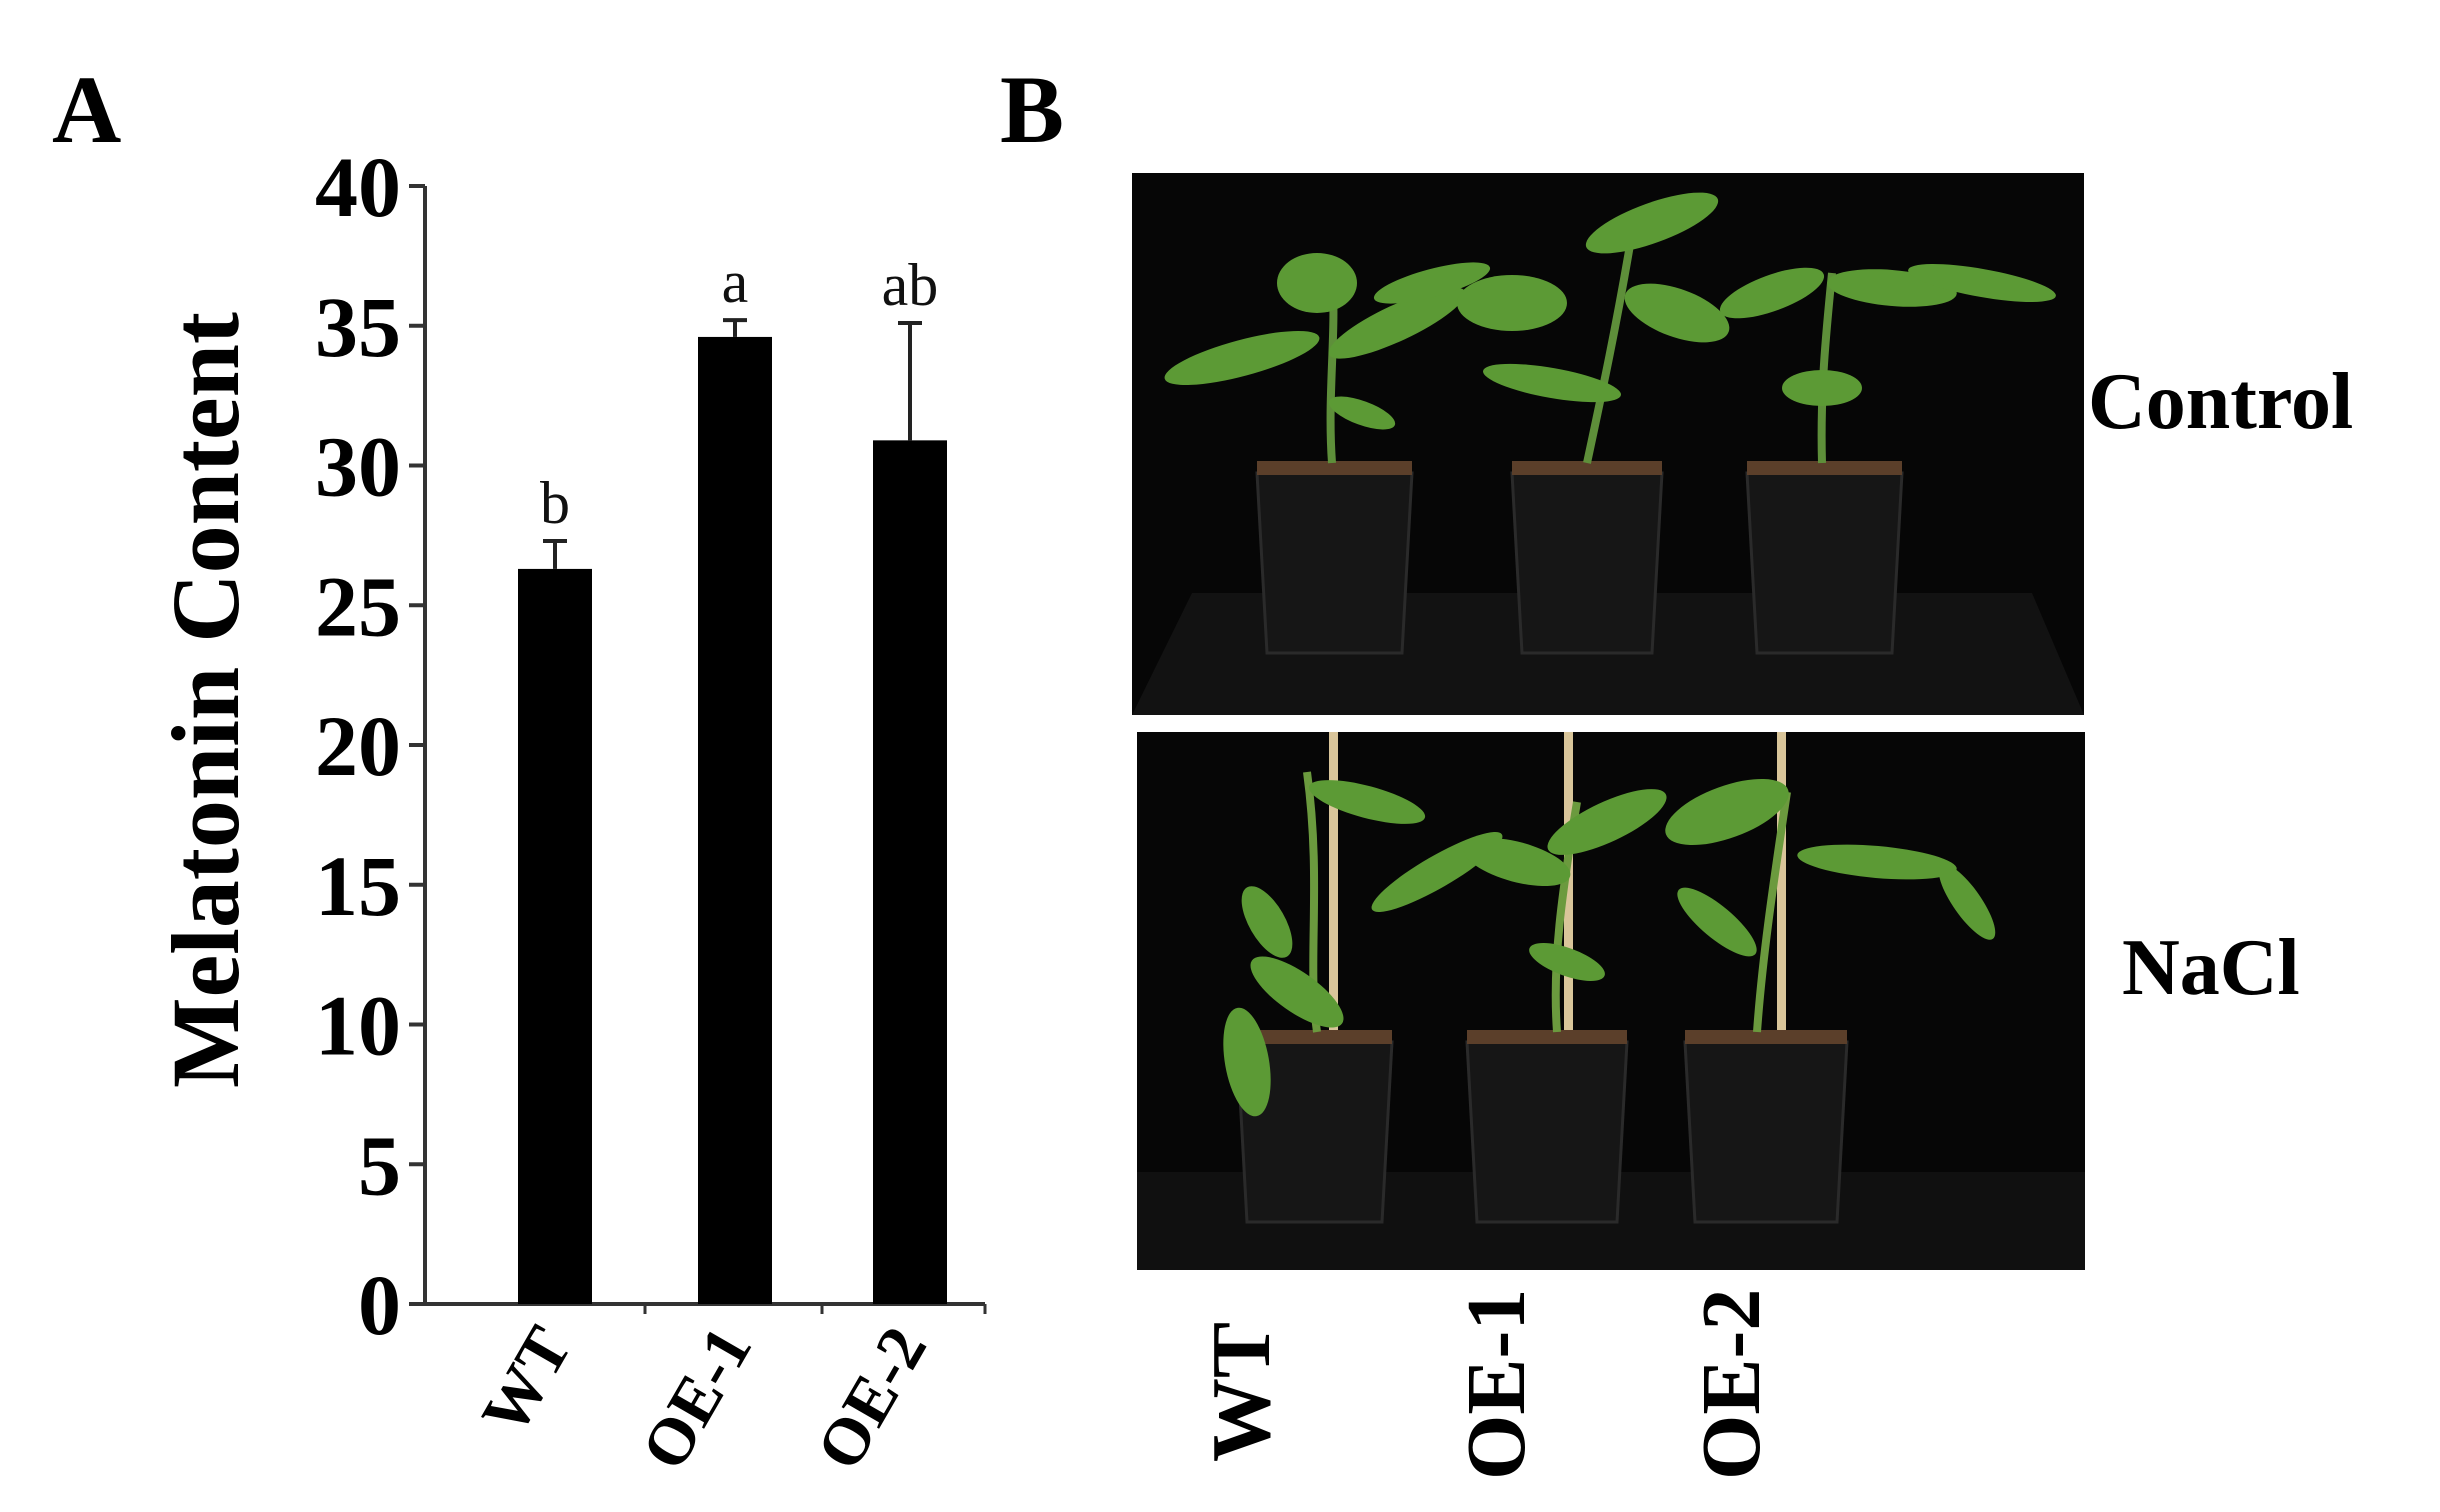 This screenshot has width=2440, height=1512. Describe the element at coordinates (1032, 109) in the screenshot. I see `panel-b-letter: B` at that location.